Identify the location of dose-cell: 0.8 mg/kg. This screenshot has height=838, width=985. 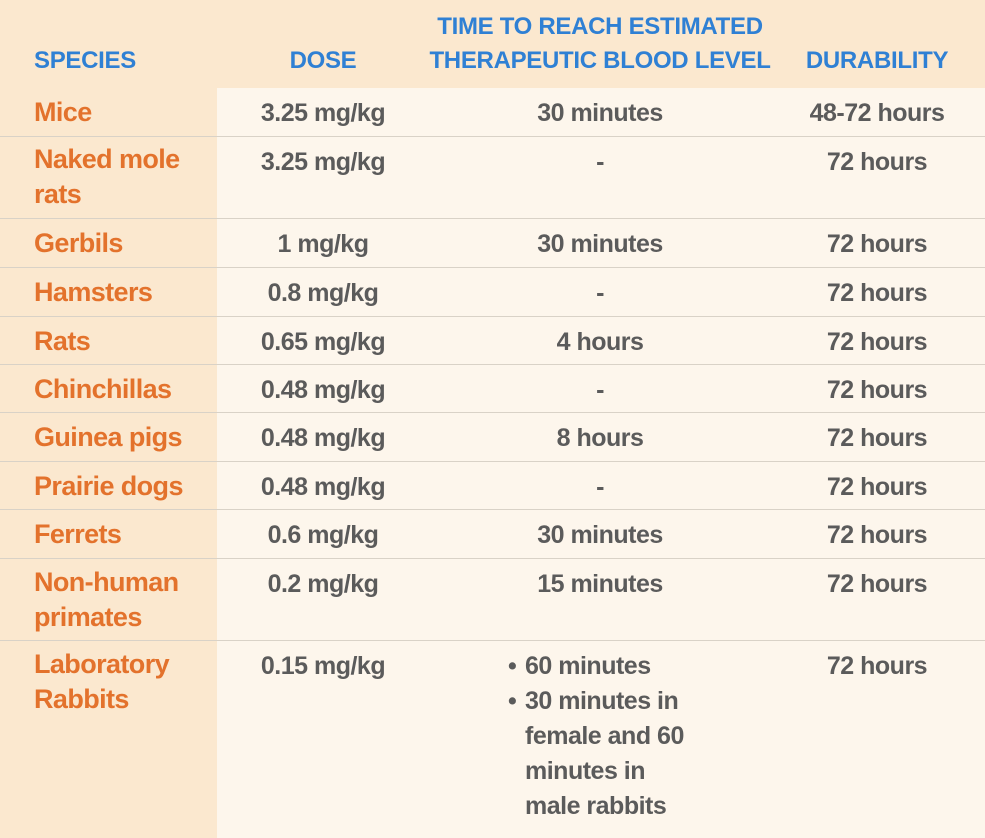
(323, 293).